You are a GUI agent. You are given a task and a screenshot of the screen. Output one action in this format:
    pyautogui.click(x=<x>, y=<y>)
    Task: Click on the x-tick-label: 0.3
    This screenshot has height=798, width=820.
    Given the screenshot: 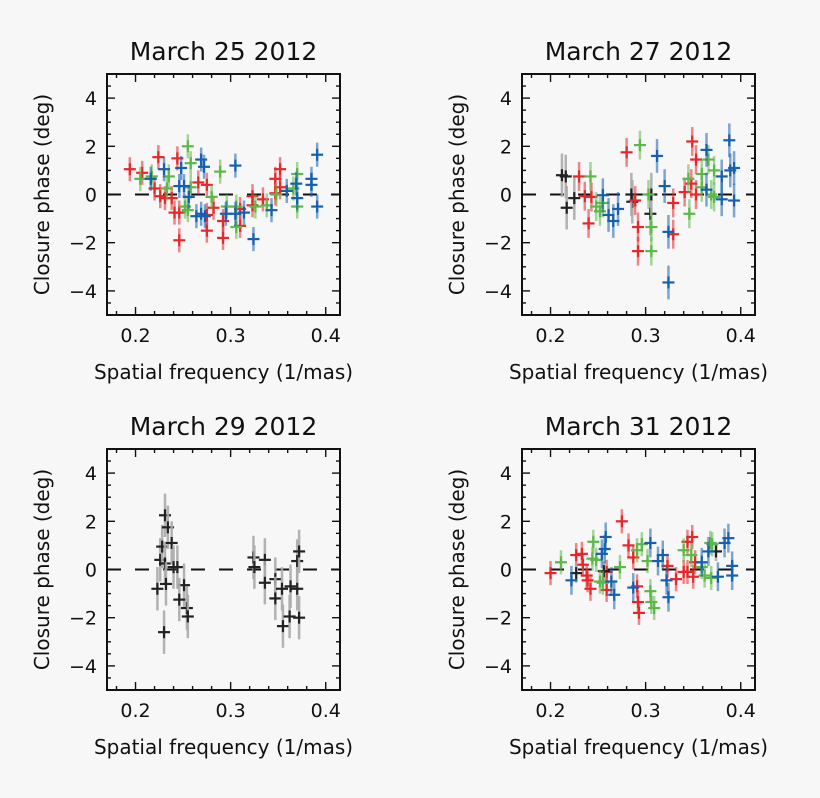 What is the action you would take?
    pyautogui.click(x=231, y=711)
    